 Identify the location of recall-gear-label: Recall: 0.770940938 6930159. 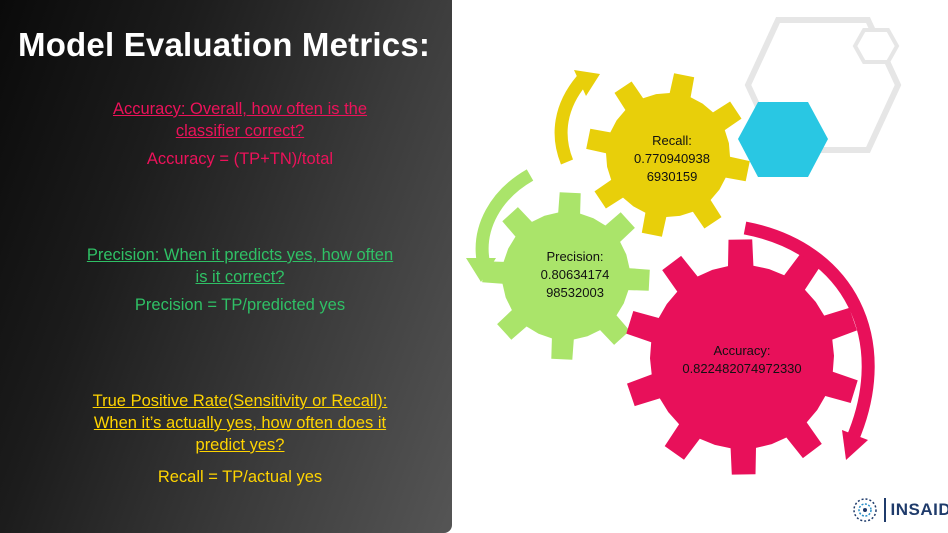
(672, 159).